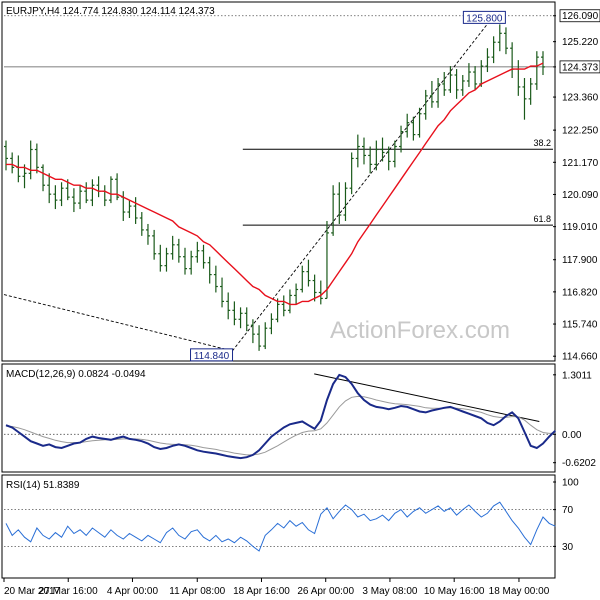 This screenshot has height=600, width=600. I want to click on macd-tick-label-1: 0.00, so click(572, 435).